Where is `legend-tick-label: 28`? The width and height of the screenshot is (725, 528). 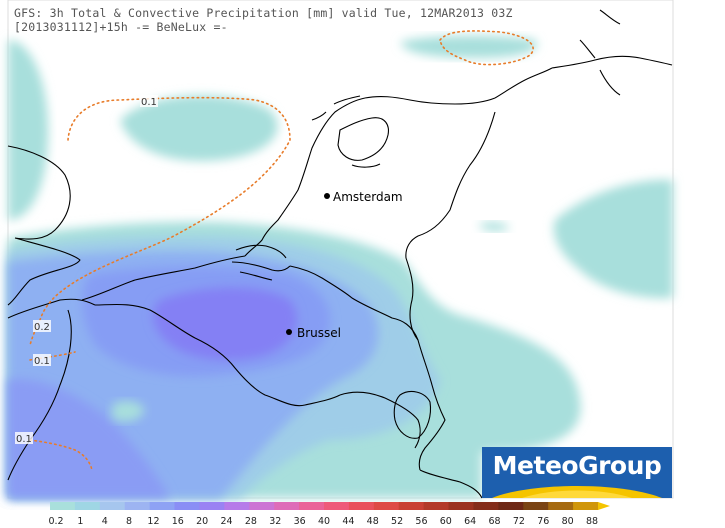 legend-tick-label: 28 is located at coordinates (250, 521).